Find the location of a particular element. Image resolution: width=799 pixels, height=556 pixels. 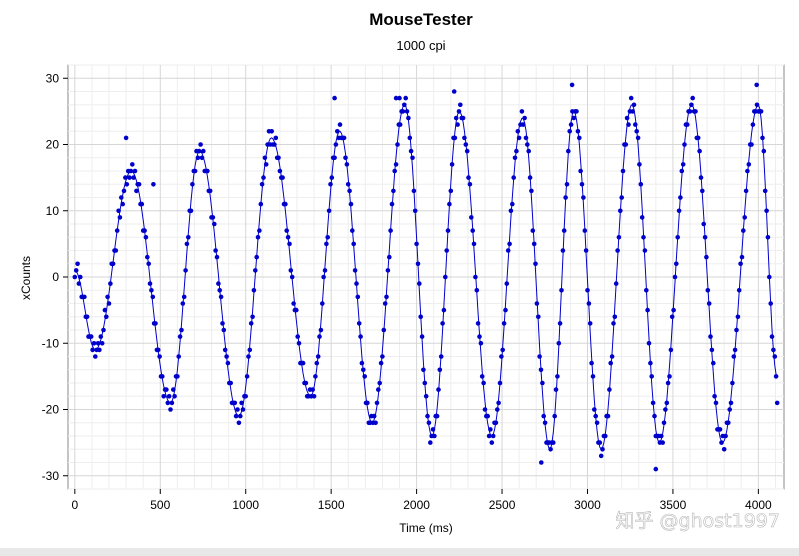

x-tick-label: 2000 is located at coordinates (416, 505).